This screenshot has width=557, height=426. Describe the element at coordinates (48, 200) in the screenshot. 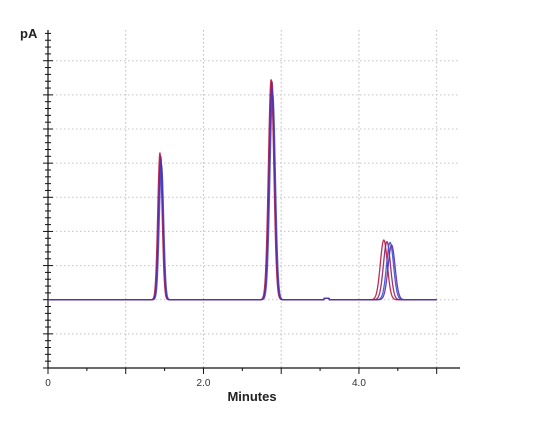

I see `y-axis-ticks` at that location.